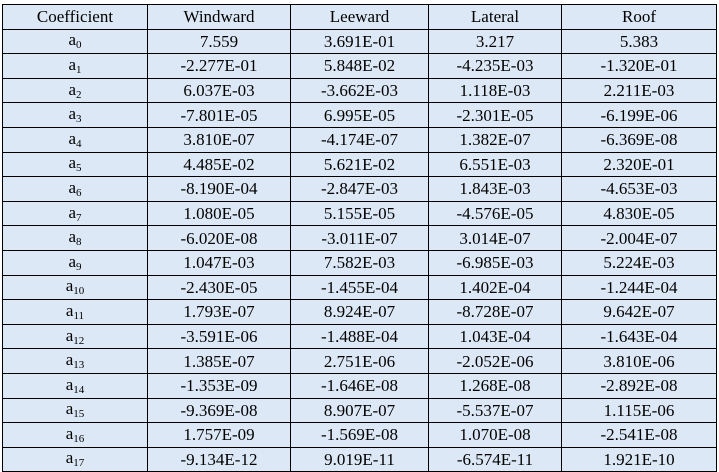 The width and height of the screenshot is (719, 472). Describe the element at coordinates (79, 143) in the screenshot. I see `coefficient-subscript: 4` at that location.